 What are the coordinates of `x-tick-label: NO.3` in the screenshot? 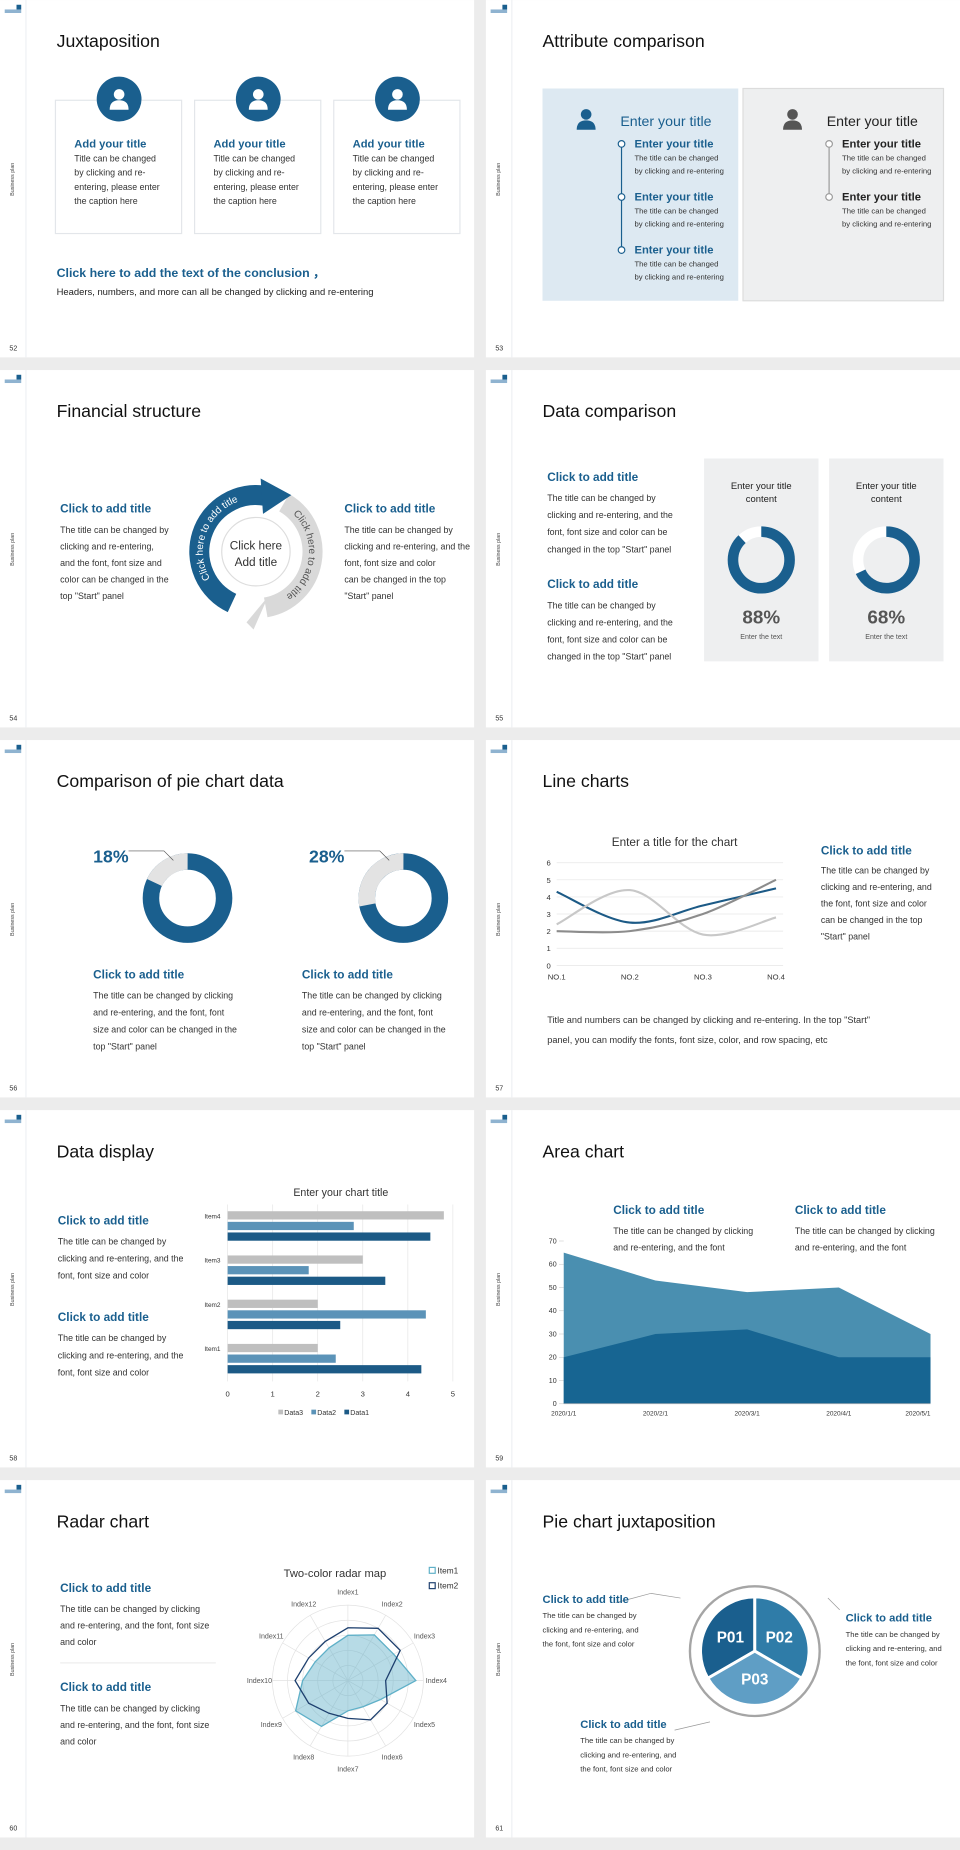 It's located at (703, 976).